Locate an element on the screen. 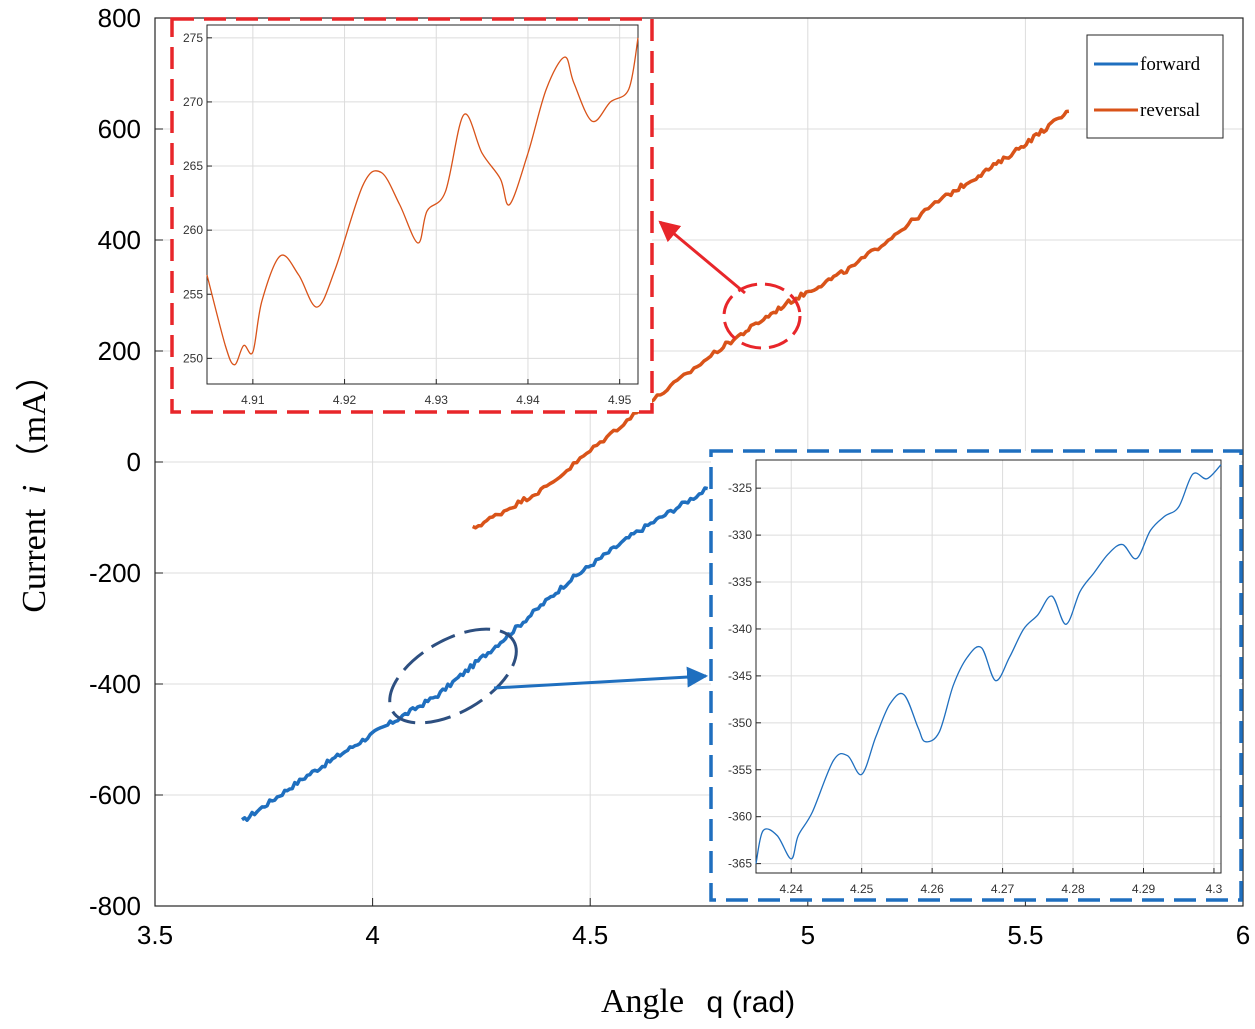 This screenshot has width=1255, height=1029. reversal-inset-series is located at coordinates (422, 201).